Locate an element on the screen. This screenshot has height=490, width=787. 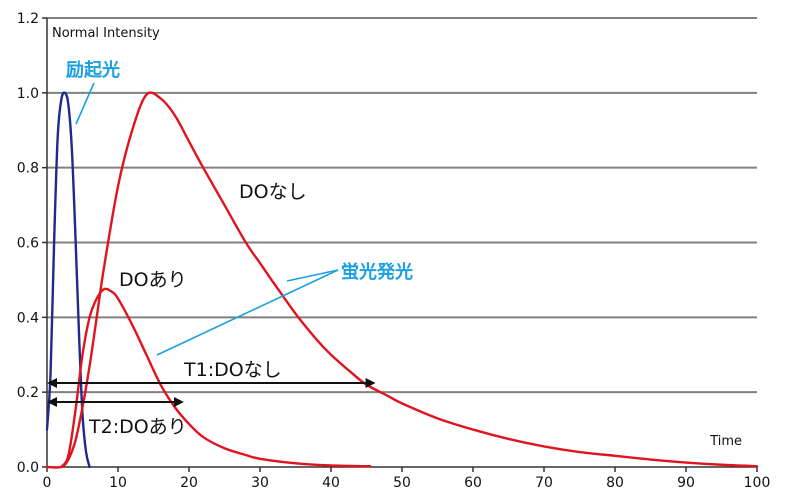
excitation-label: 励起光 is located at coordinates (93, 70).